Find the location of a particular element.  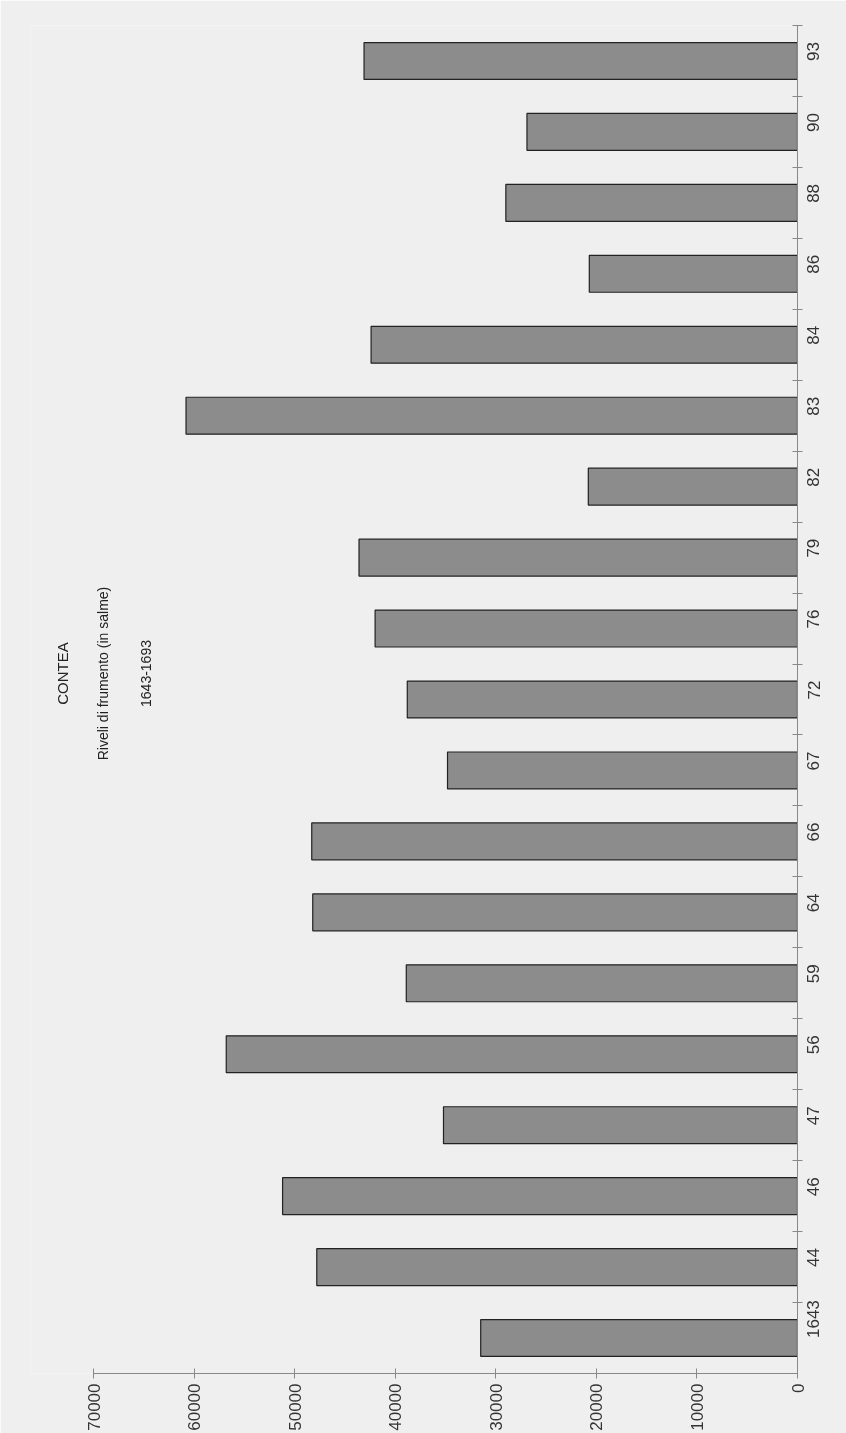

y-tick-label: 76 is located at coordinates (814, 619).